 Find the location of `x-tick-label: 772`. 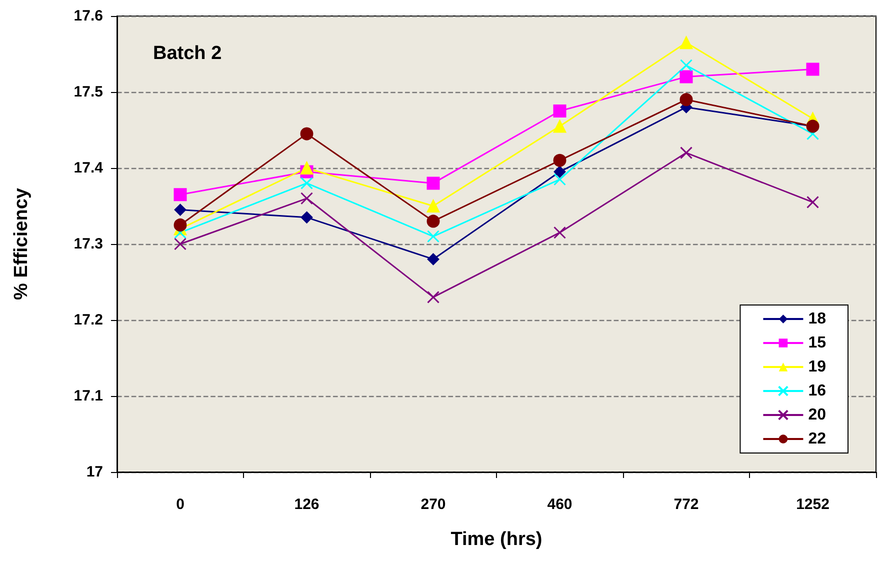

x-tick-label: 772 is located at coordinates (686, 504).